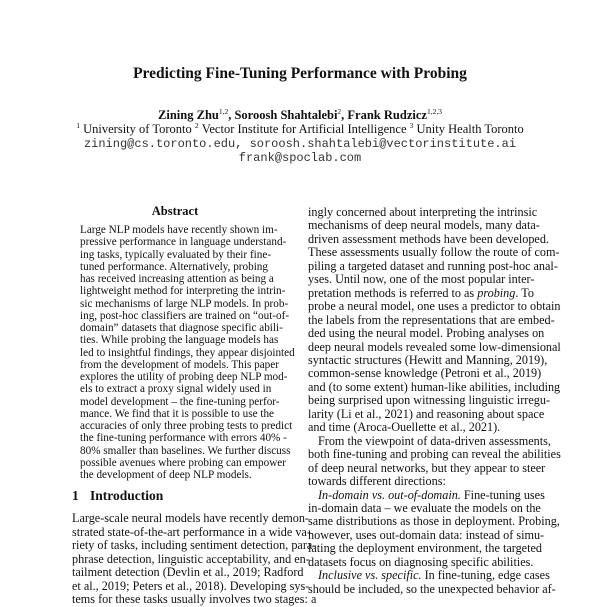 Image resolution: width=600 pixels, height=607 pixels. I want to click on affiliation: Unity Health Toronto, so click(470, 129).